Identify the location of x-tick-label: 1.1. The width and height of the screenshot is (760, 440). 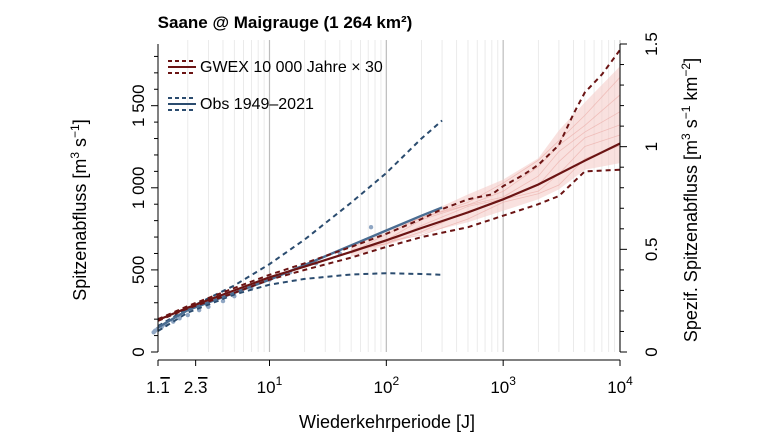
(158, 387).